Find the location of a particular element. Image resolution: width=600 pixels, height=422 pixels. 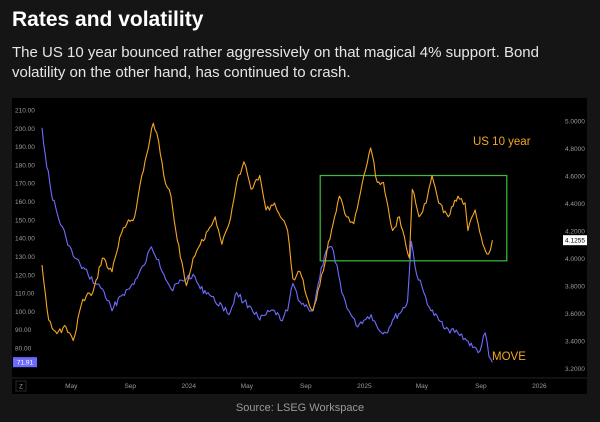

x-corner-box is located at coordinates (21, 386).